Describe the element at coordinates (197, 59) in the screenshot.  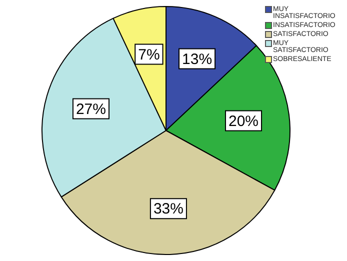
I see `data-label: 13%` at that location.